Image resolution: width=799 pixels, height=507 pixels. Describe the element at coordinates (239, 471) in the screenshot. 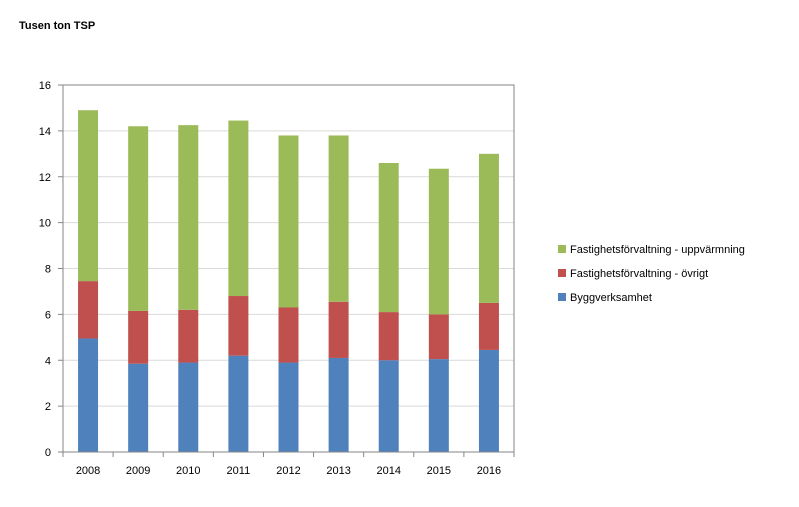

I see `x-tick-label: 2011` at that location.